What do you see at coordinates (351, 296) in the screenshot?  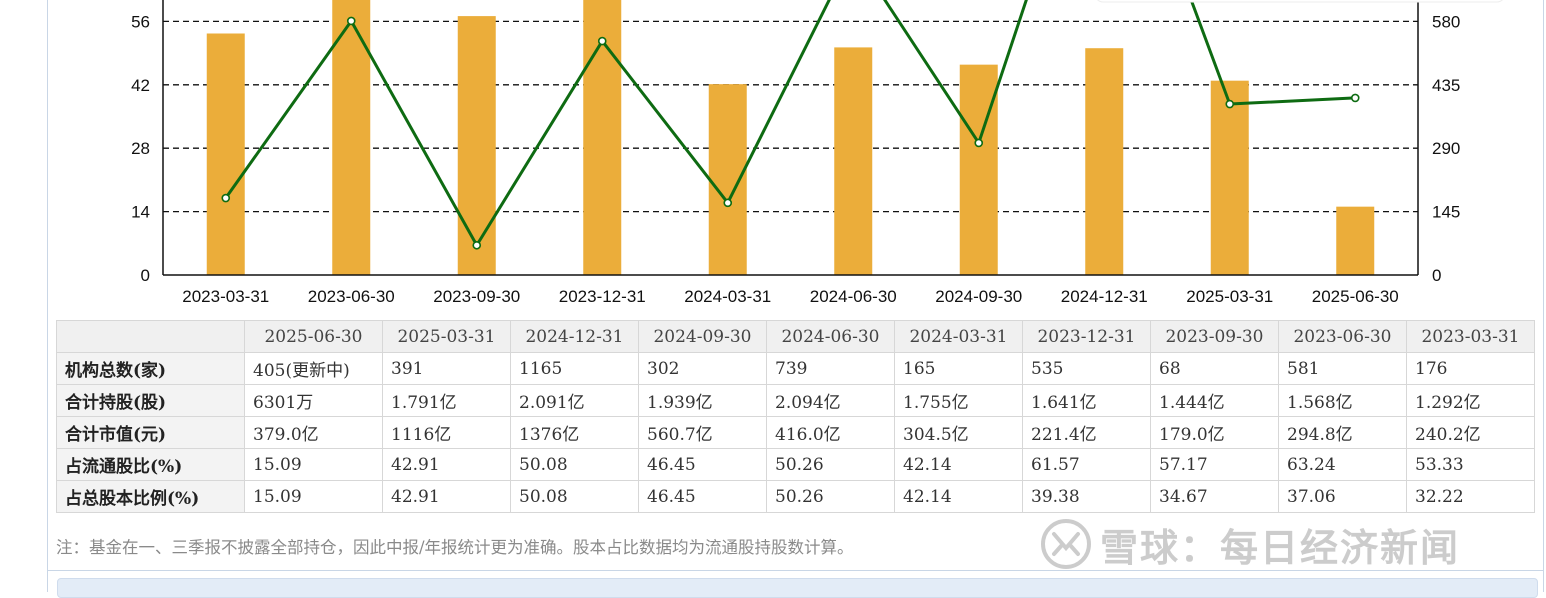 I see `x-tick-label: 2023-06-30` at bounding box center [351, 296].